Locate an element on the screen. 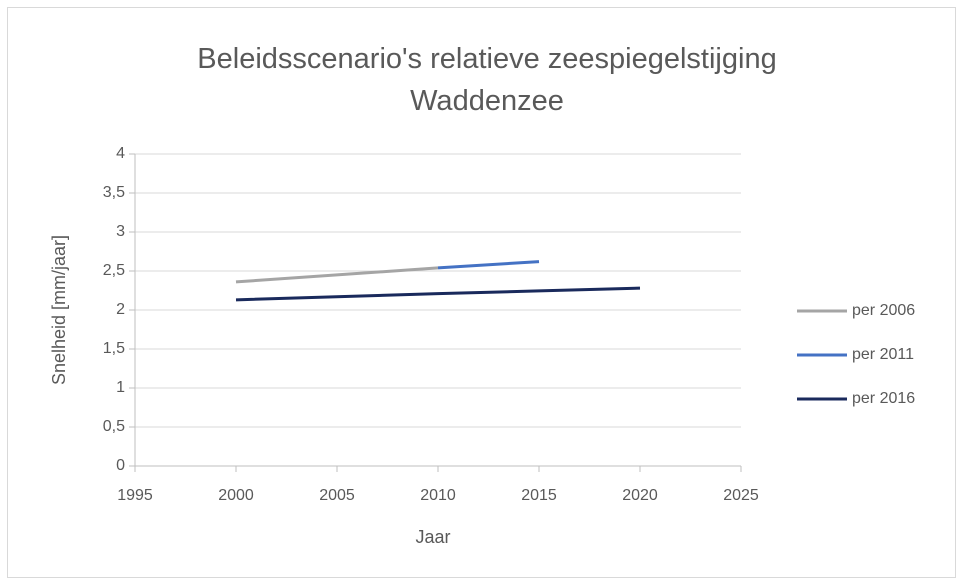 This screenshot has height=579, width=957. y-tick-label: 3,5 is located at coordinates (114, 192).